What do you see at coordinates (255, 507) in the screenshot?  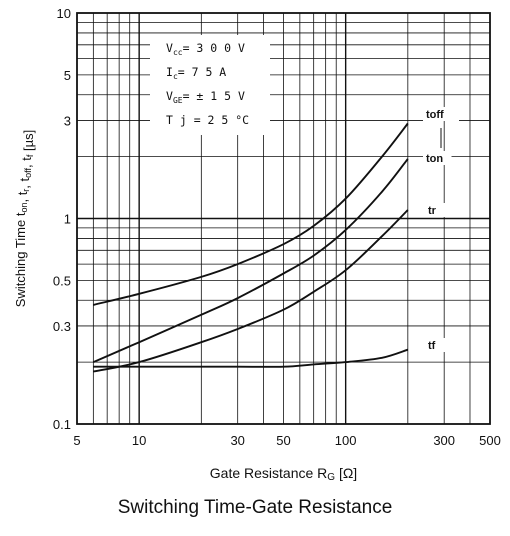 I see `chart-caption: Switching Time-Gate Resistance` at bounding box center [255, 507].